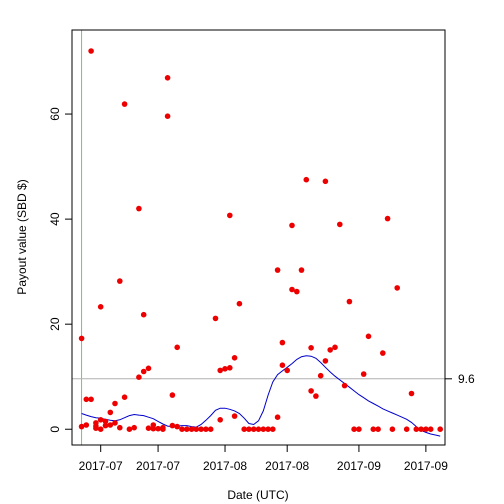 Image resolution: width=504 pixels, height=504 pixels. I want to click on trend-line-layer, so click(261, 396).